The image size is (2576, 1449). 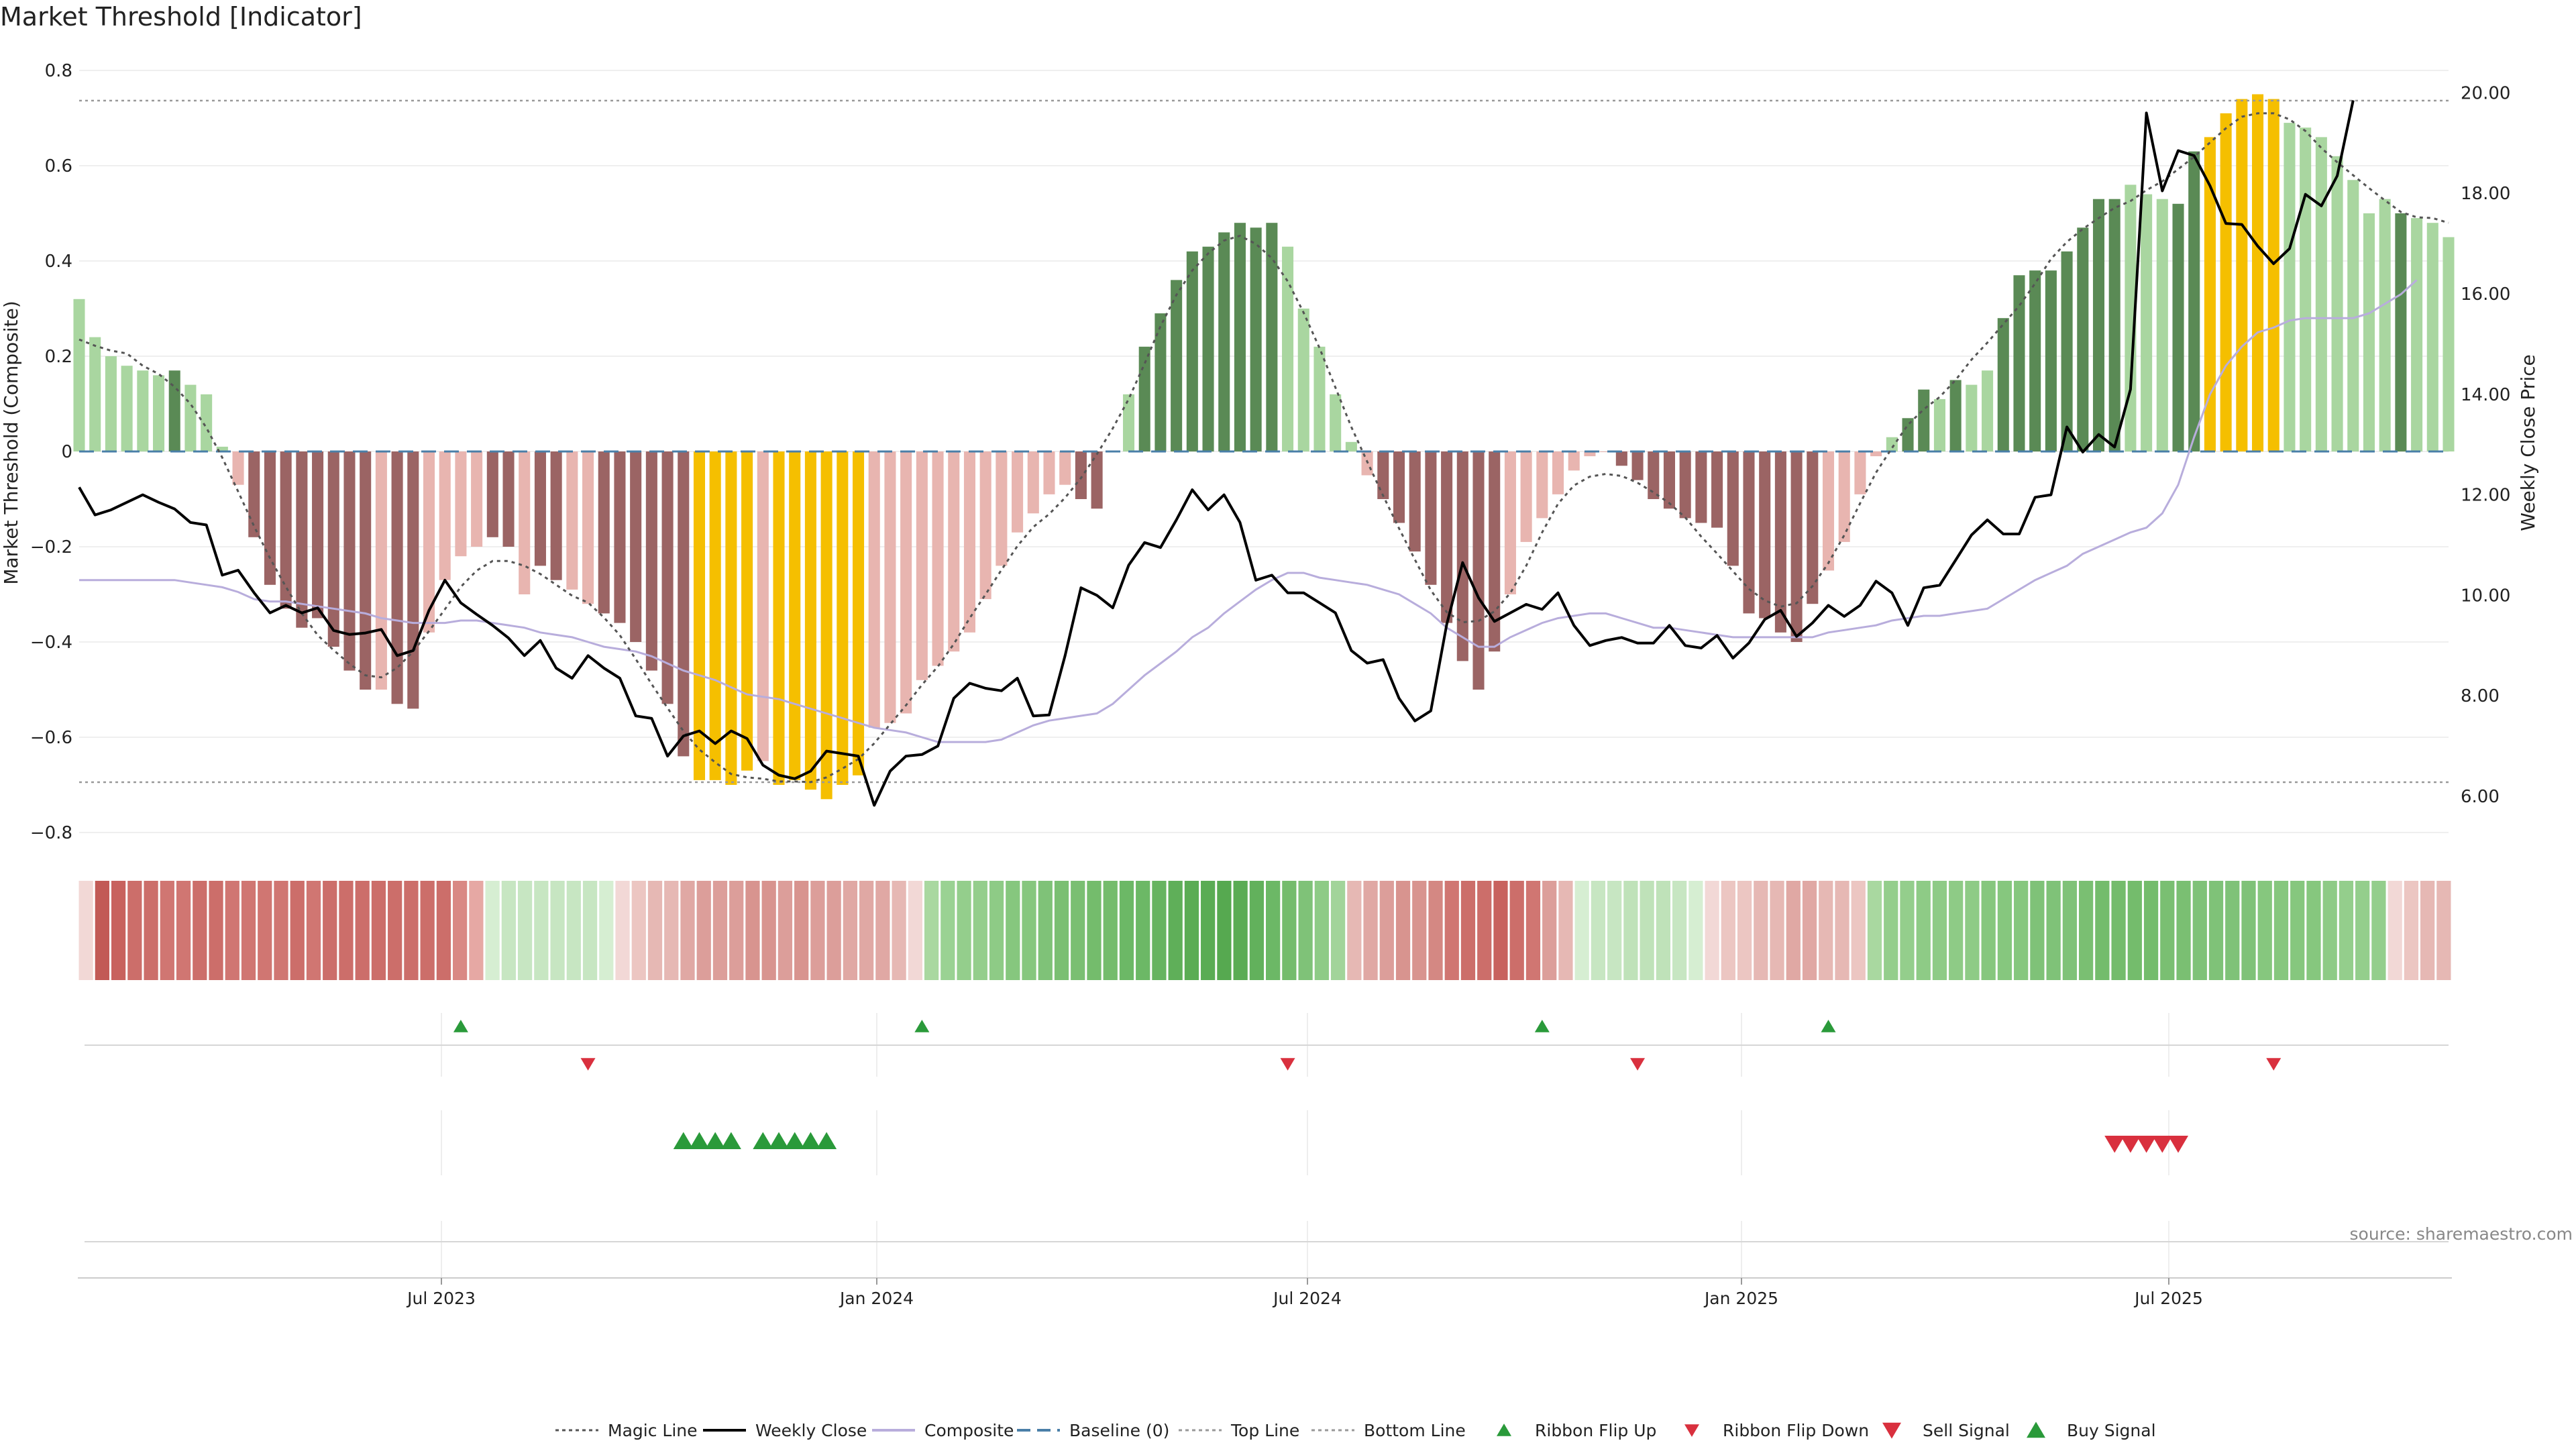 What do you see at coordinates (11, 442) in the screenshot?
I see `y-axis-label-left: Market Threshold (Composite)` at bounding box center [11, 442].